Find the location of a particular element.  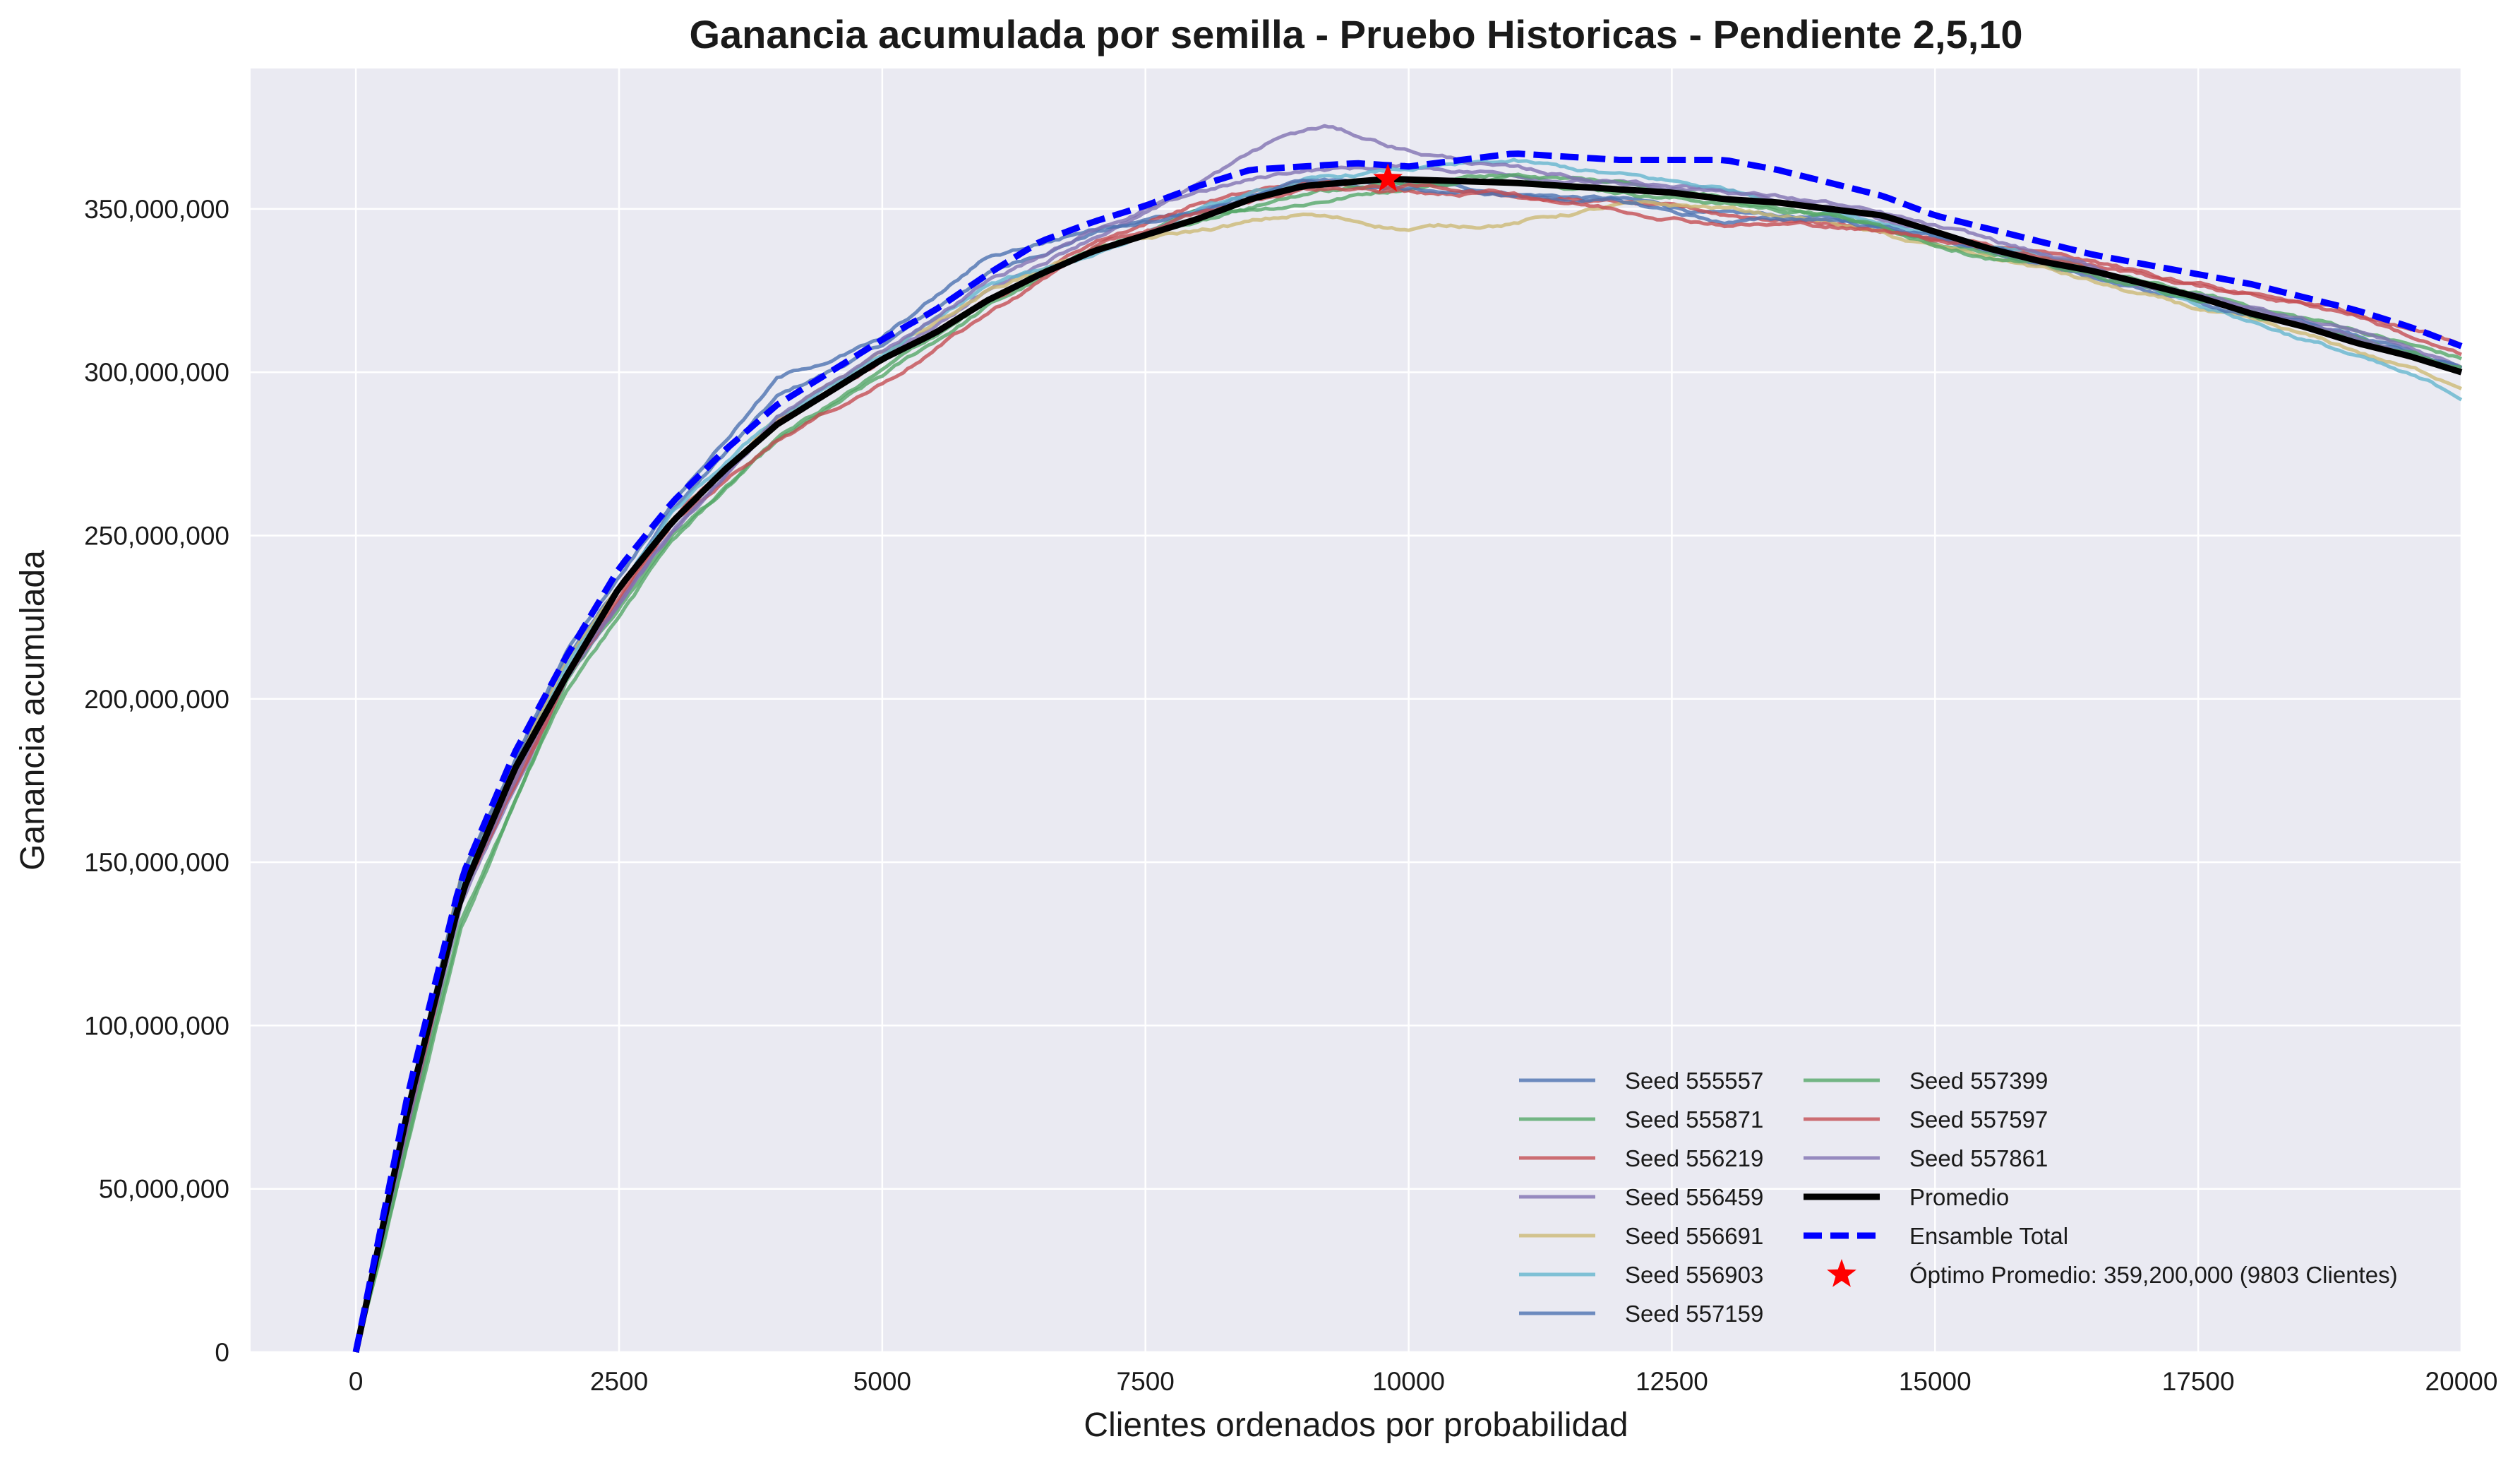

legend-label: Seed 556691 is located at coordinates (1694, 1236).